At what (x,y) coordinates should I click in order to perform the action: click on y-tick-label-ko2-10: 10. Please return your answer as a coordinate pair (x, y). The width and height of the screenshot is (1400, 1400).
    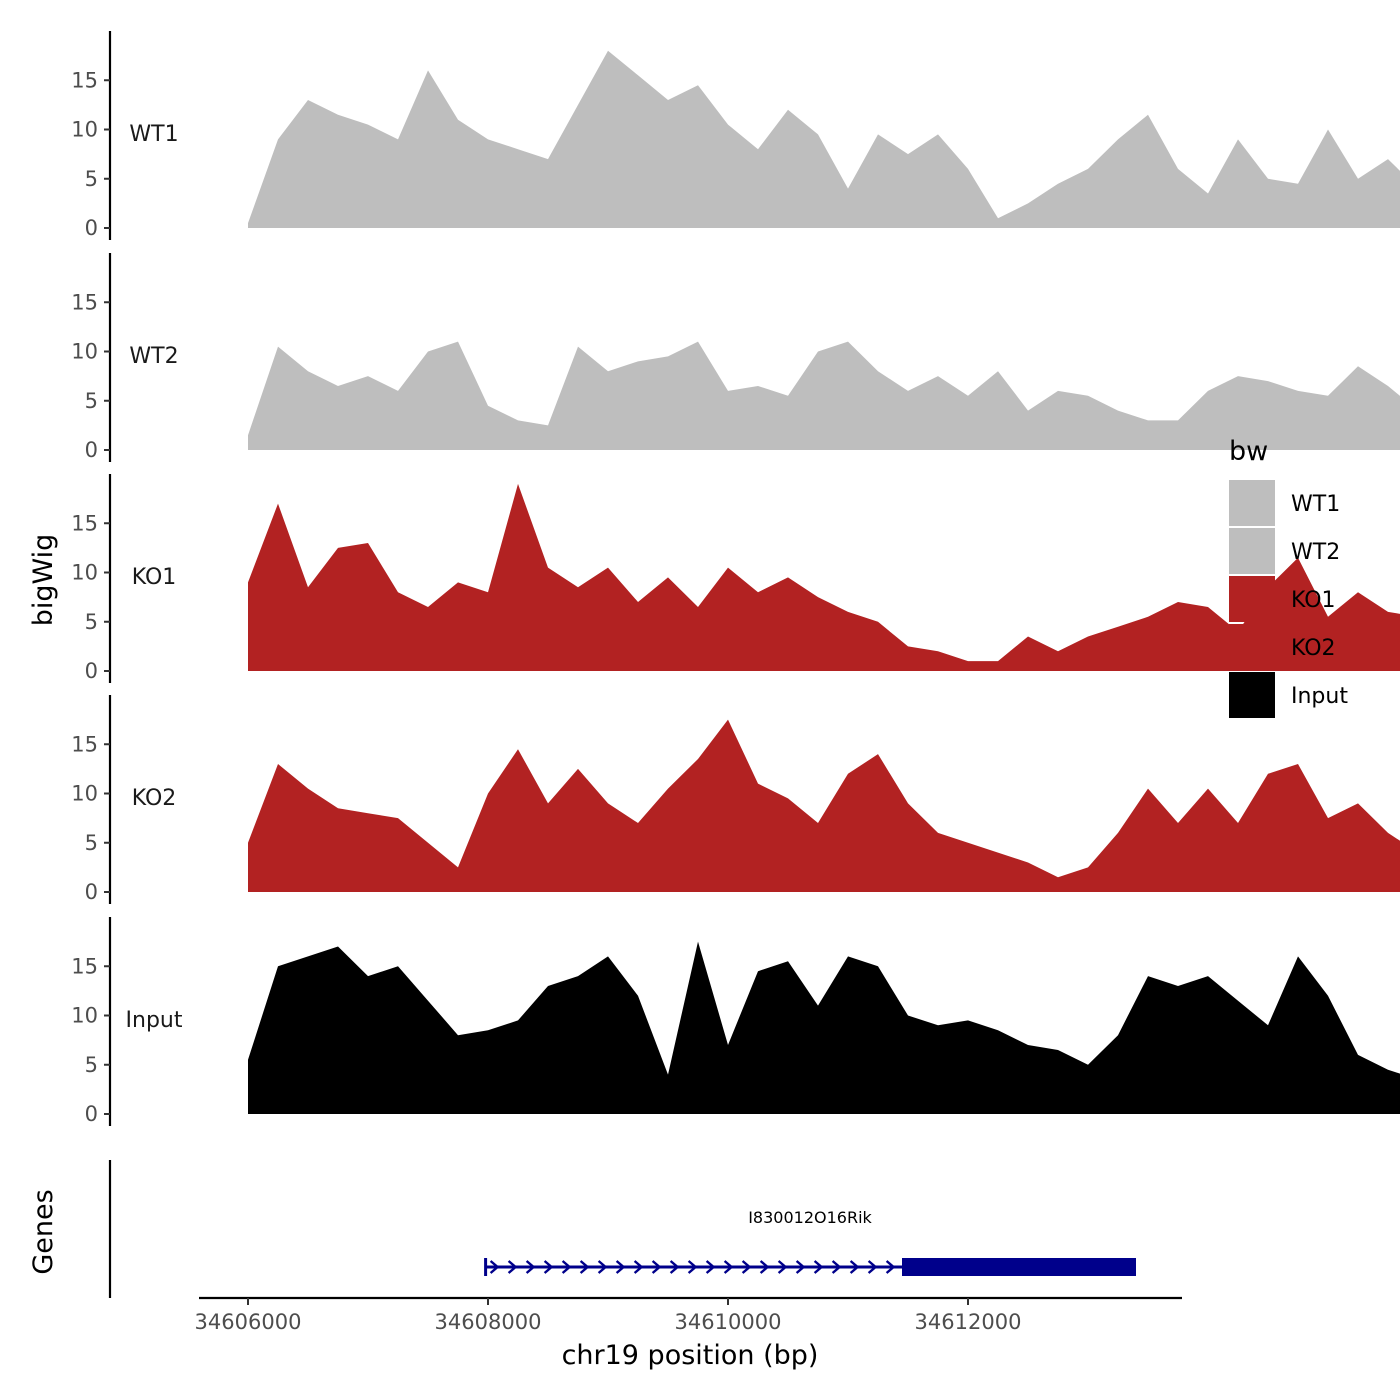
    Looking at the image, I should click on (84, 794).